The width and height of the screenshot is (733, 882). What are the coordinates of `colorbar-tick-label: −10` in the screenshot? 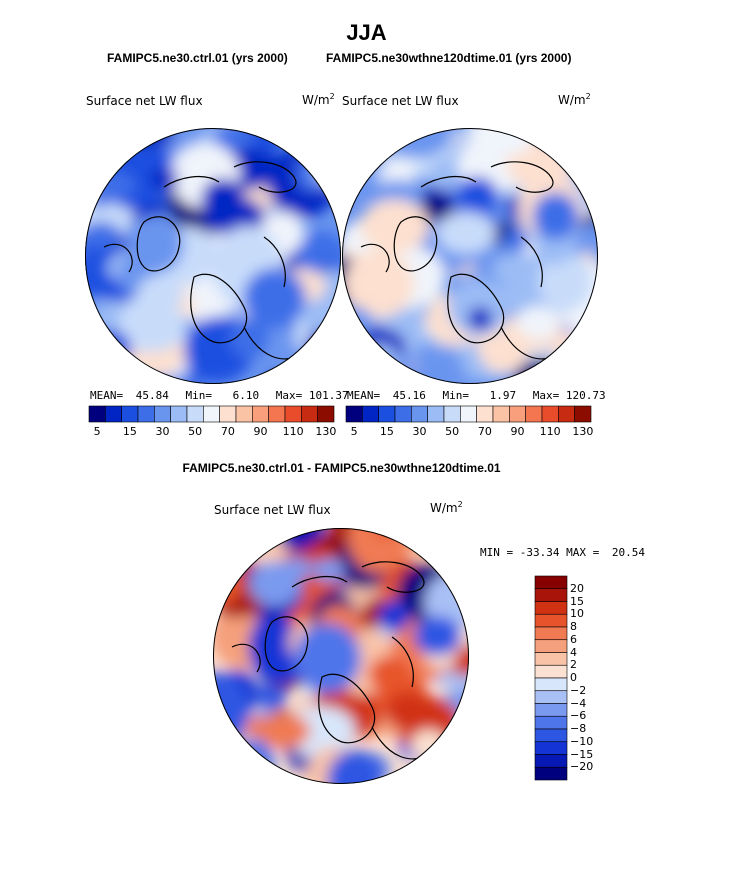 It's located at (582, 741).